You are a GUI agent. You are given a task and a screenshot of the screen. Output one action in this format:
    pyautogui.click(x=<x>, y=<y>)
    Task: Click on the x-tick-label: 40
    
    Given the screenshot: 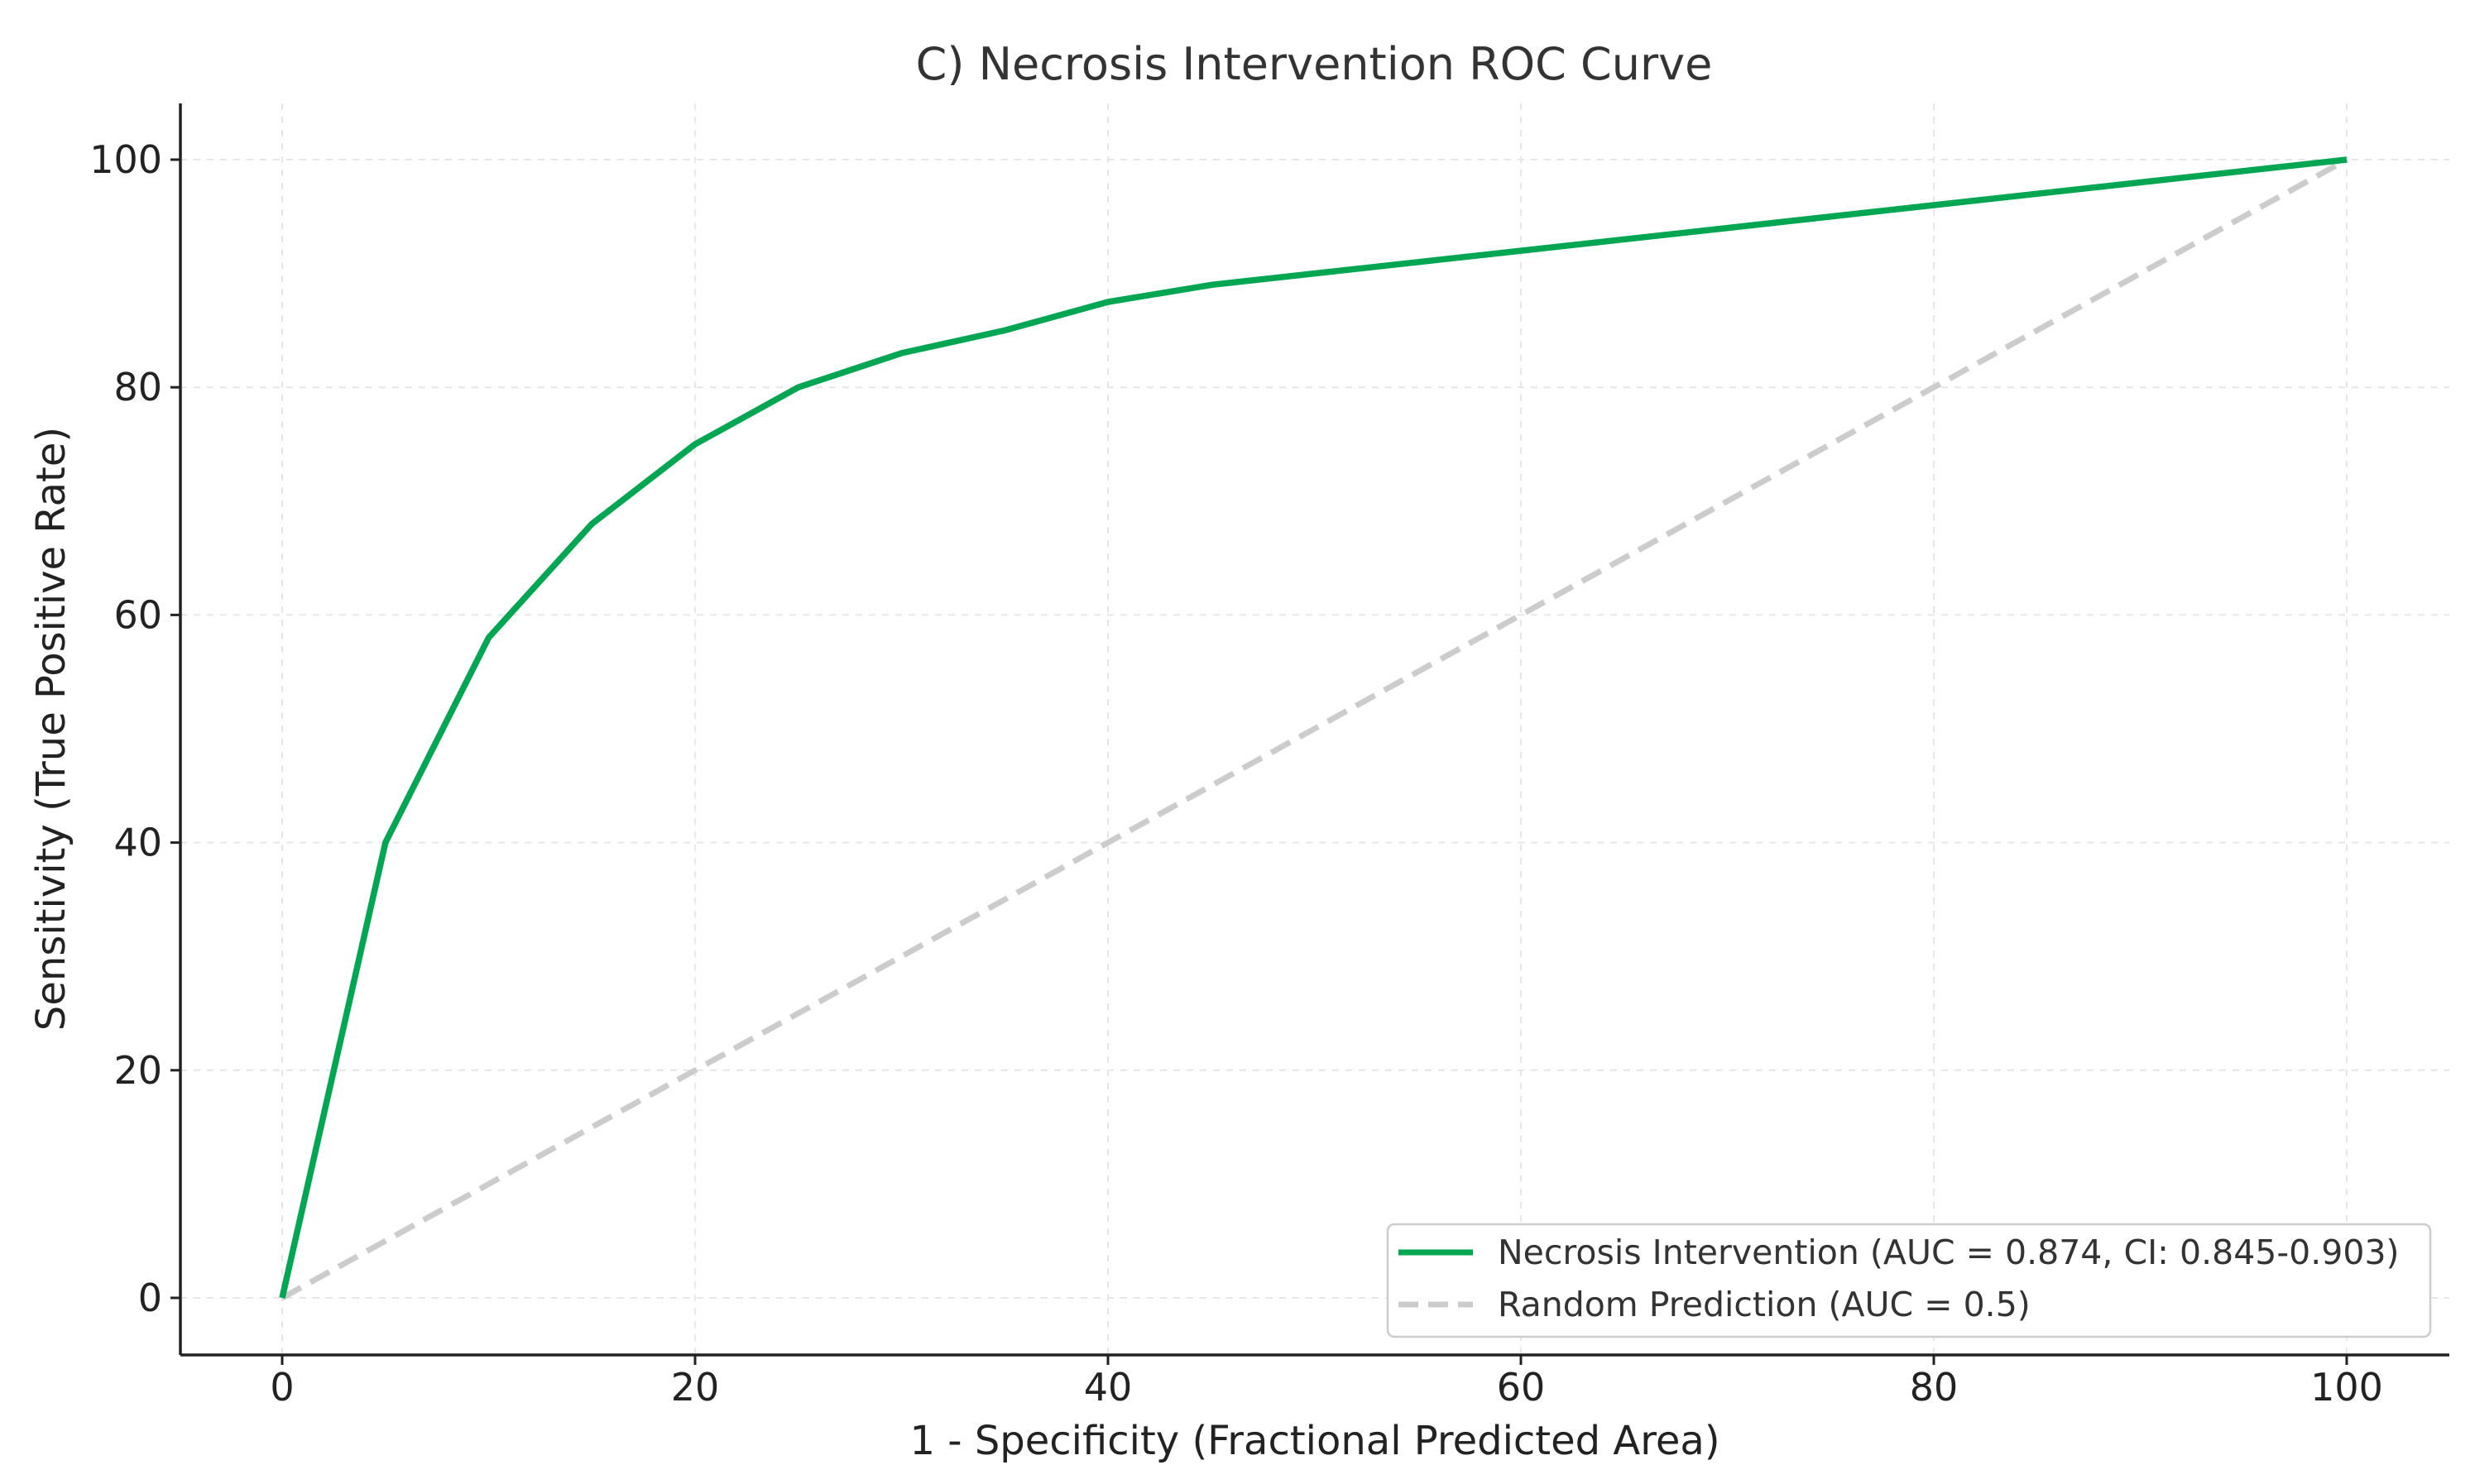 What is the action you would take?
    pyautogui.click(x=1108, y=1387)
    